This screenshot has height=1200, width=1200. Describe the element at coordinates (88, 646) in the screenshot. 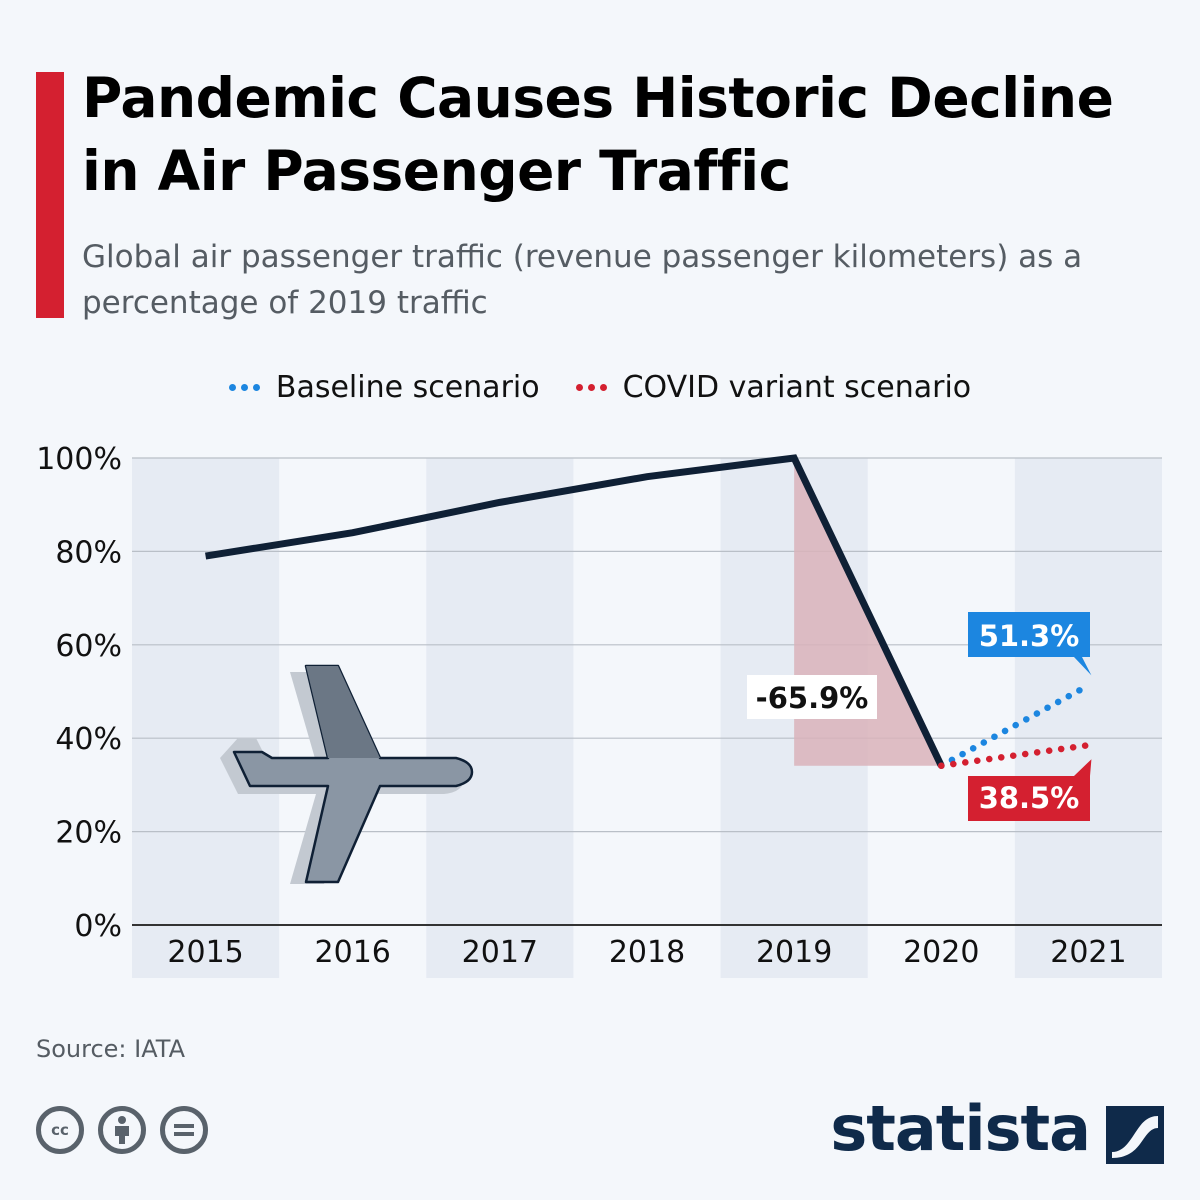

I see `y-tick-label: 60%` at that location.